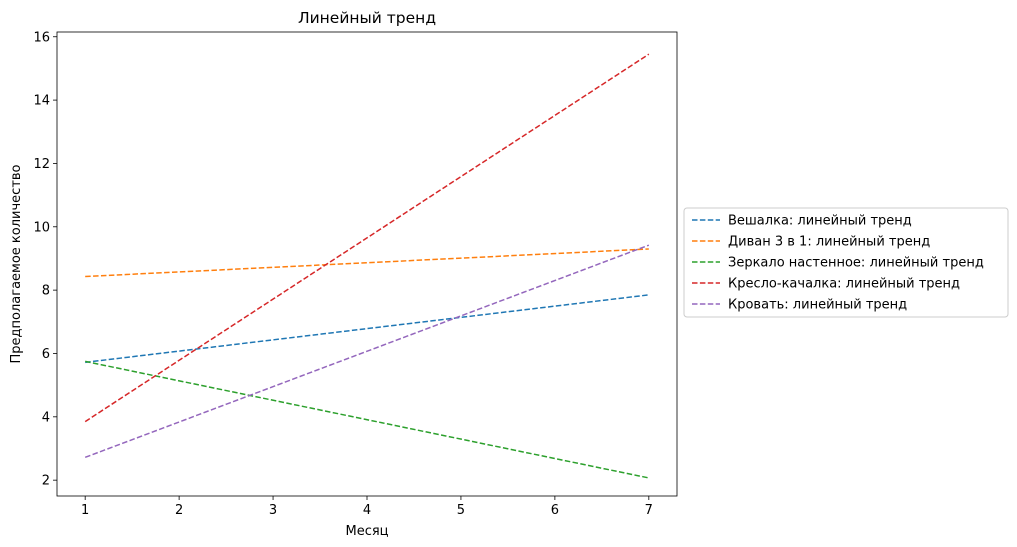 Image resolution: width=1017 pixels, height=547 pixels. Describe the element at coordinates (844, 284) in the screenshot. I see `legend-entry-4: Кресло-качалка: линейный тренд` at that location.